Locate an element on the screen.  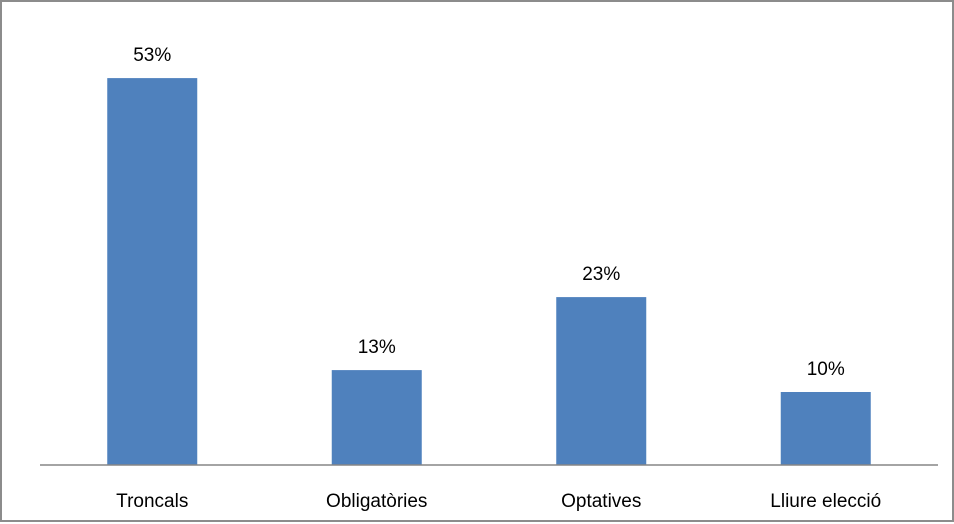
x-tick-label: Obligatòries is located at coordinates (376, 501).